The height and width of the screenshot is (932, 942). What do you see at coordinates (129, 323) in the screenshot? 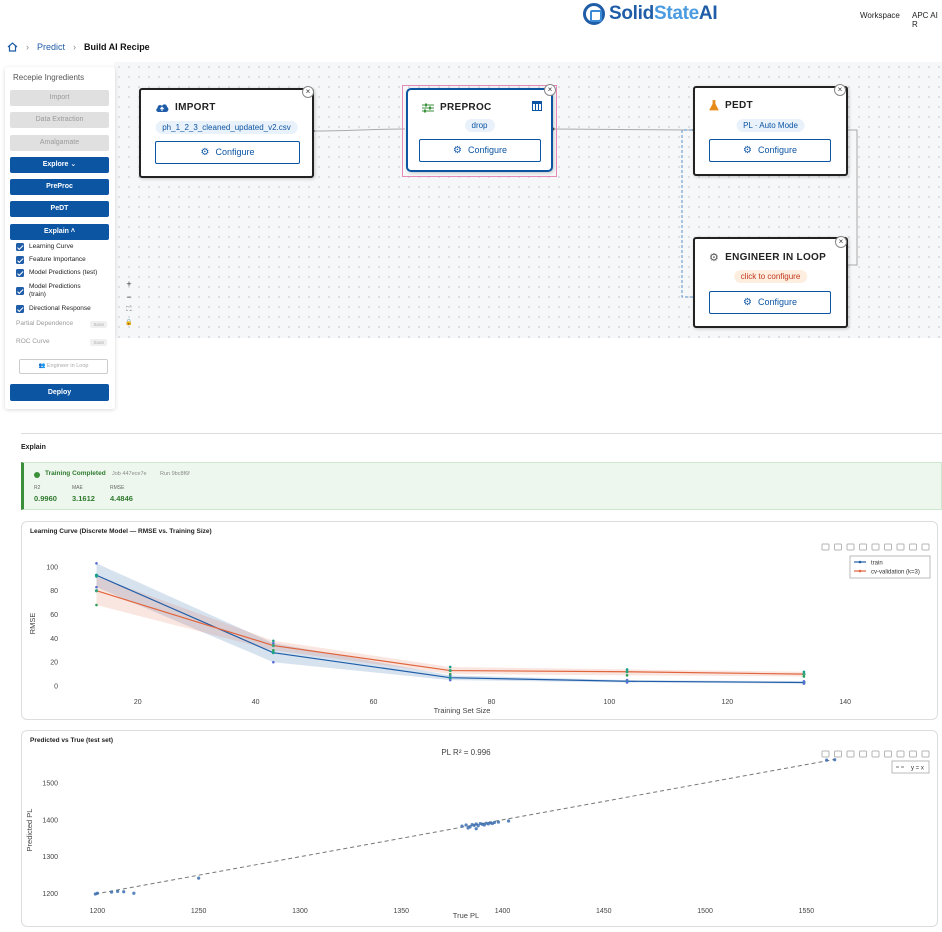
I see `lock-button: 🔒` at bounding box center [129, 323].